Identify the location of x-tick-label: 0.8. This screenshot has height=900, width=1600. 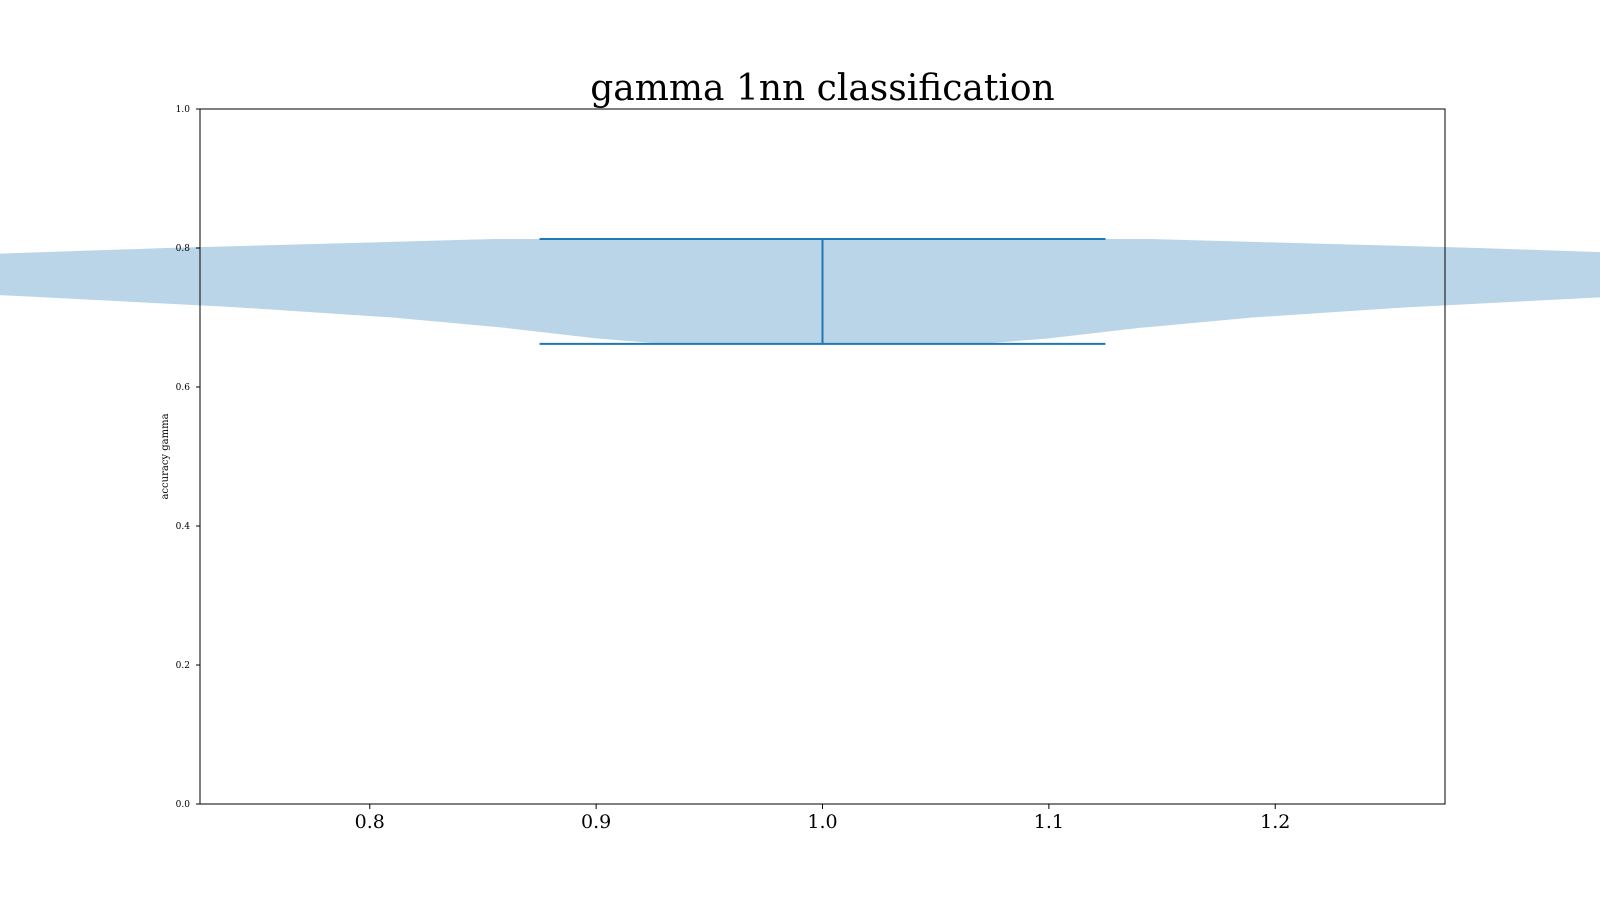
(370, 822).